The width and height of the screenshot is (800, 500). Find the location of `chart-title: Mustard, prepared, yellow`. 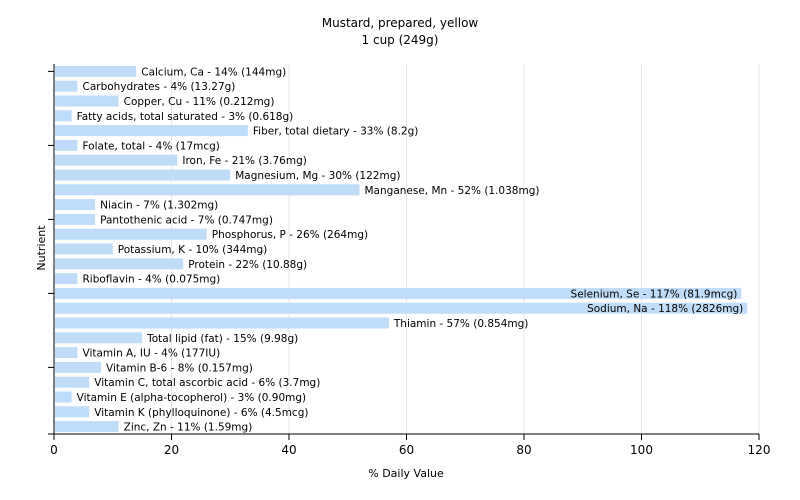

chart-title: Mustard, prepared, yellow is located at coordinates (400, 23).